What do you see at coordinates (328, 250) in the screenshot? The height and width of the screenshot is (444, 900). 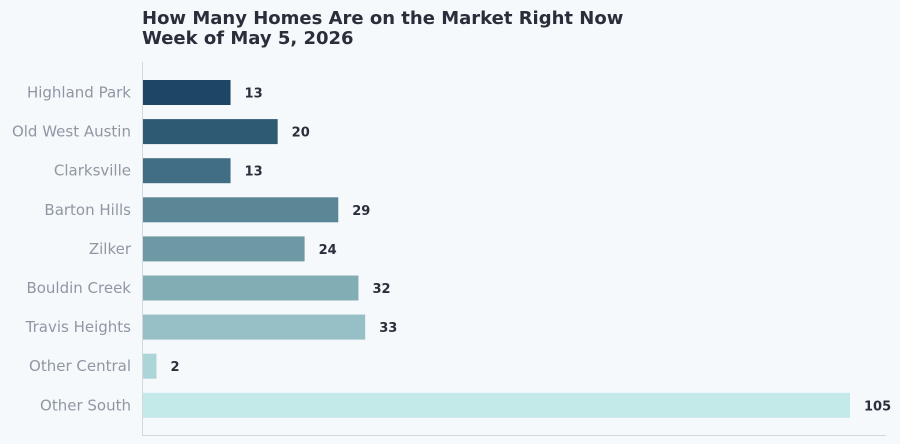 I see `value-label: 24` at bounding box center [328, 250].